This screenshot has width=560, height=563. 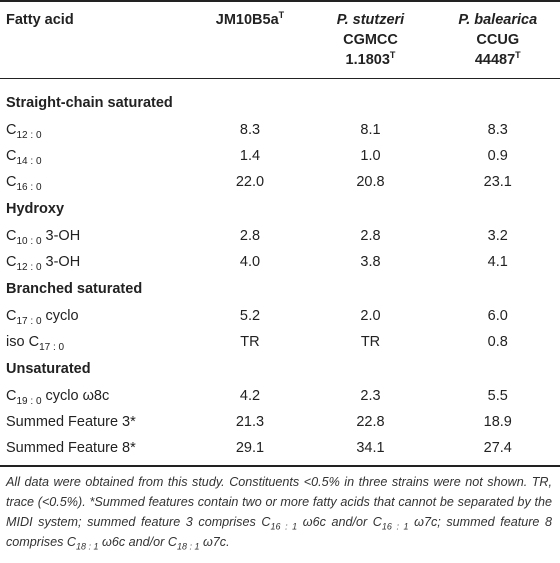 I want to click on fatty-acid-name: C10 : 0 3-OH, so click(x=97, y=236).